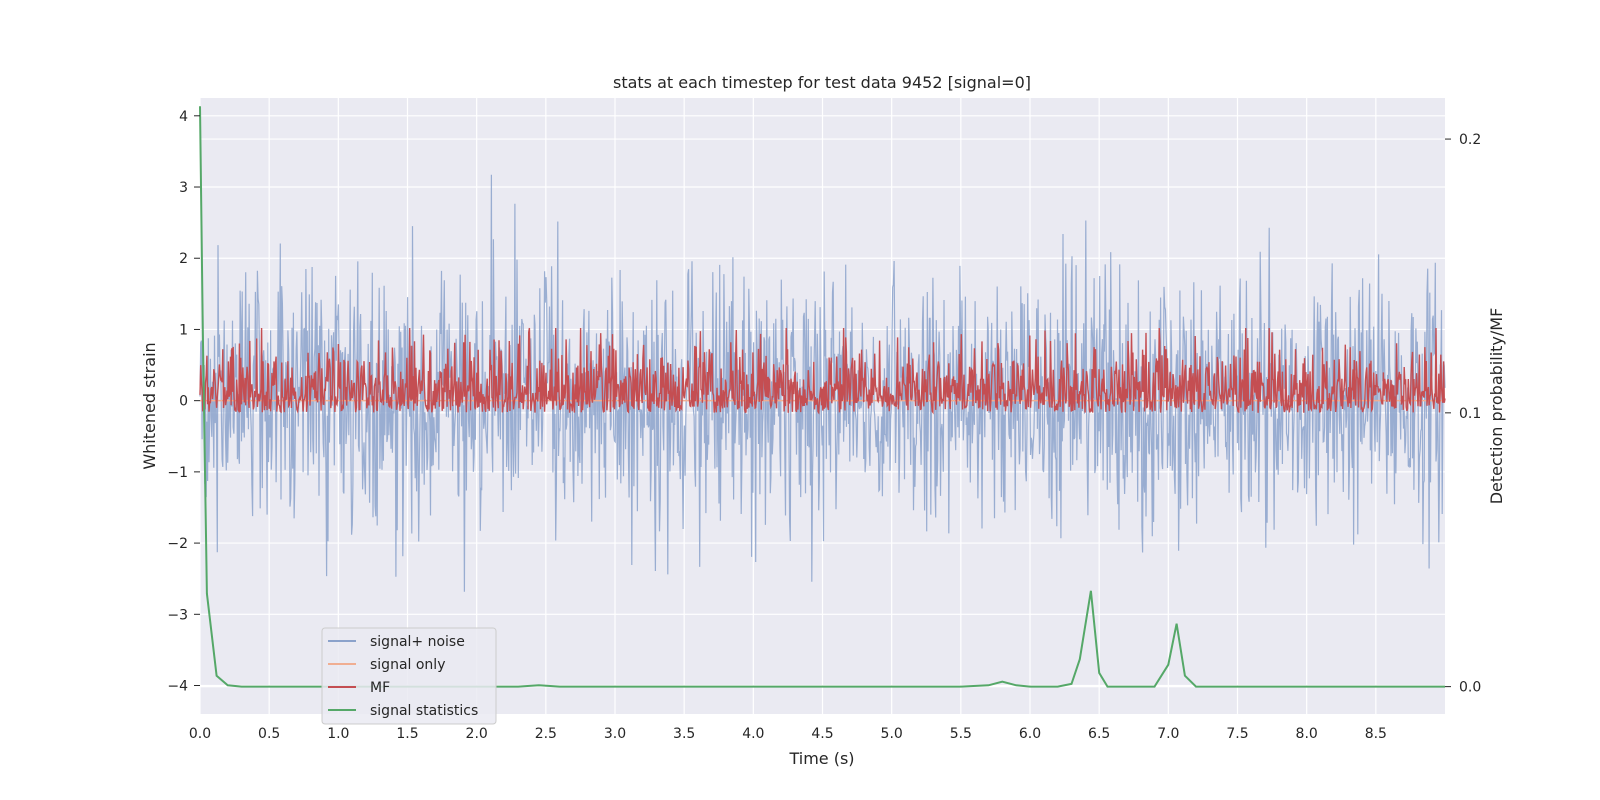 This screenshot has width=1600, height=800. I want to click on x-tick-label: 7.0, so click(1168, 734).